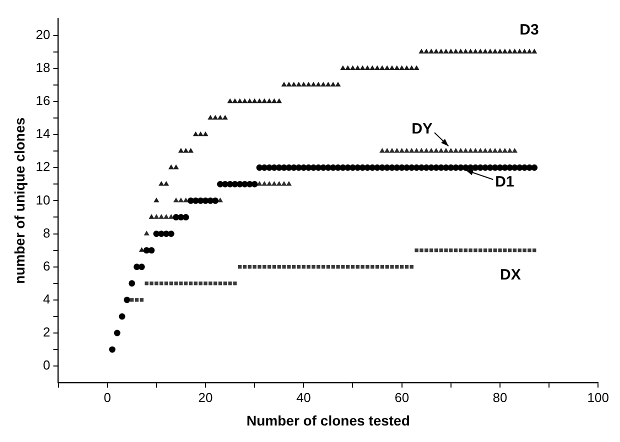  What do you see at coordinates (328, 420) in the screenshot?
I see `x-axis-title: Number of clones tested` at bounding box center [328, 420].